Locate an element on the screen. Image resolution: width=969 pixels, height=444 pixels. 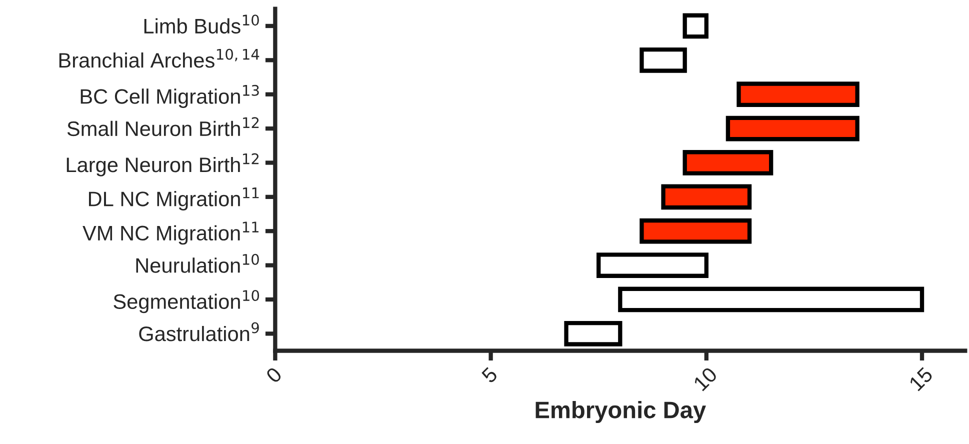
y-tick-label: Large Neuron Birth$^{12}$ is located at coordinates (162, 164).